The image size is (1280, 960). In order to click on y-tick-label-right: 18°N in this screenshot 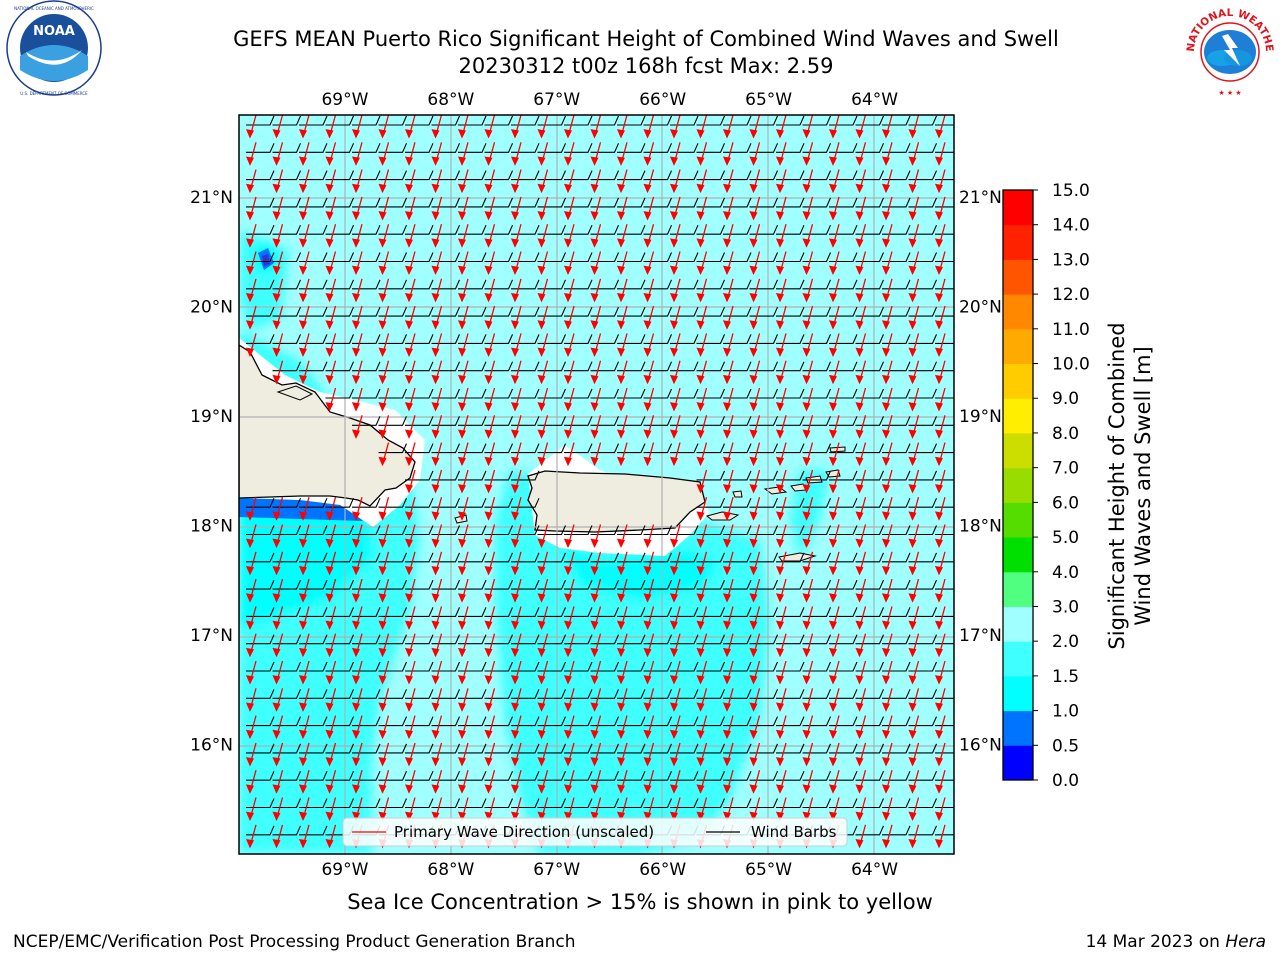, I will do `click(980, 527)`.